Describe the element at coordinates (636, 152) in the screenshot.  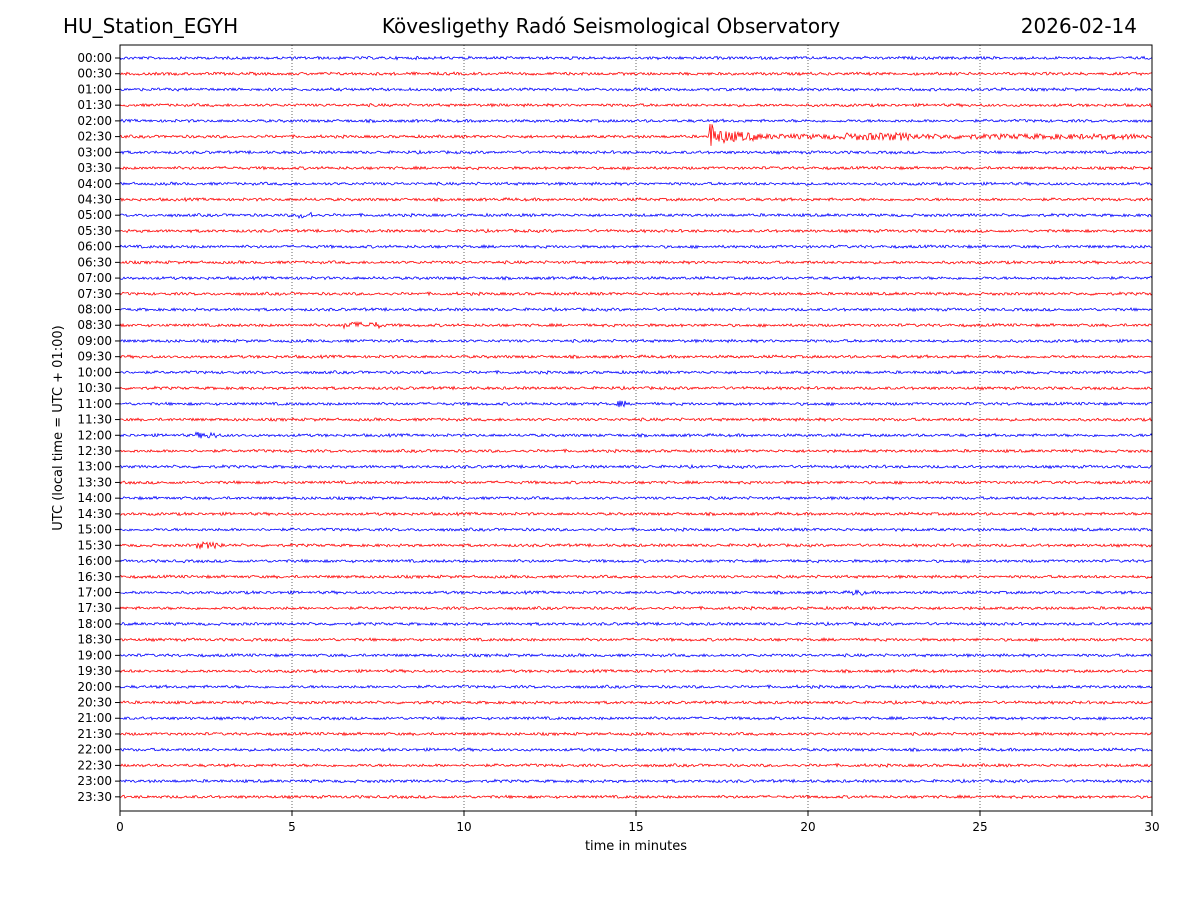
I see `trace-03:00` at that location.